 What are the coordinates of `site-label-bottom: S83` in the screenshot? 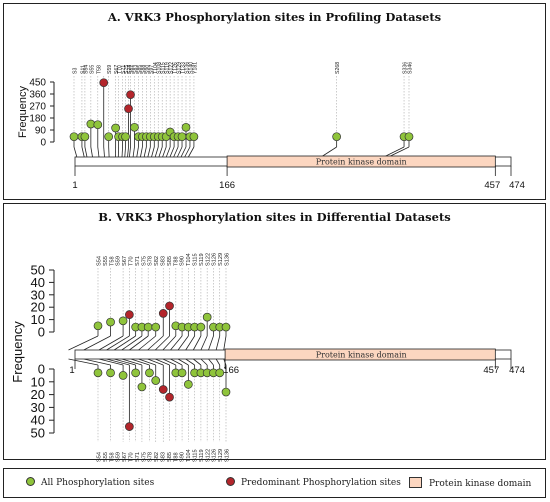 It's located at (164, 457).